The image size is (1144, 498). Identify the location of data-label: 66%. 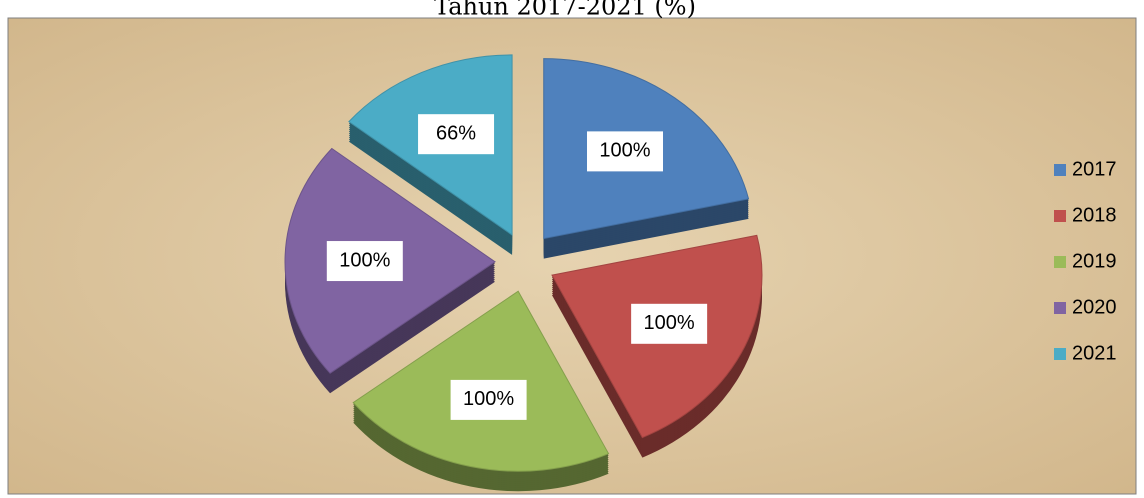
(456, 133).